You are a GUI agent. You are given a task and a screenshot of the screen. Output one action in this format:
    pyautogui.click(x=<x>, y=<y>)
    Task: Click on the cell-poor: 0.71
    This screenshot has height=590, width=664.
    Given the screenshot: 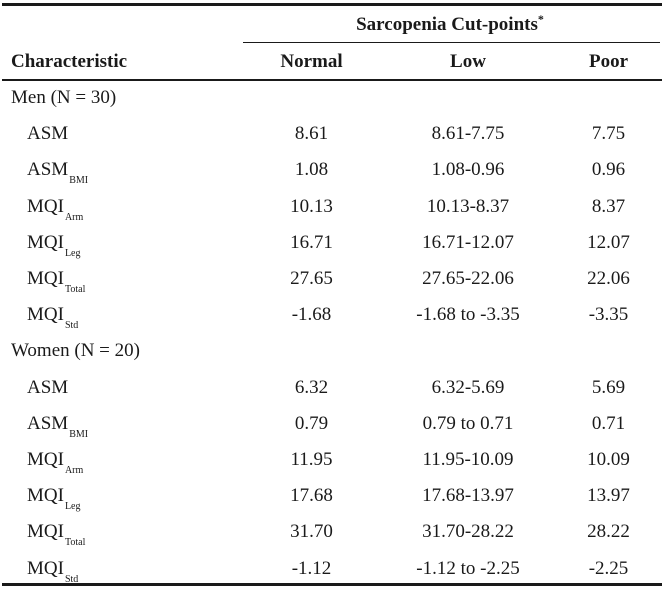 What is the action you would take?
    pyautogui.click(x=608, y=423)
    